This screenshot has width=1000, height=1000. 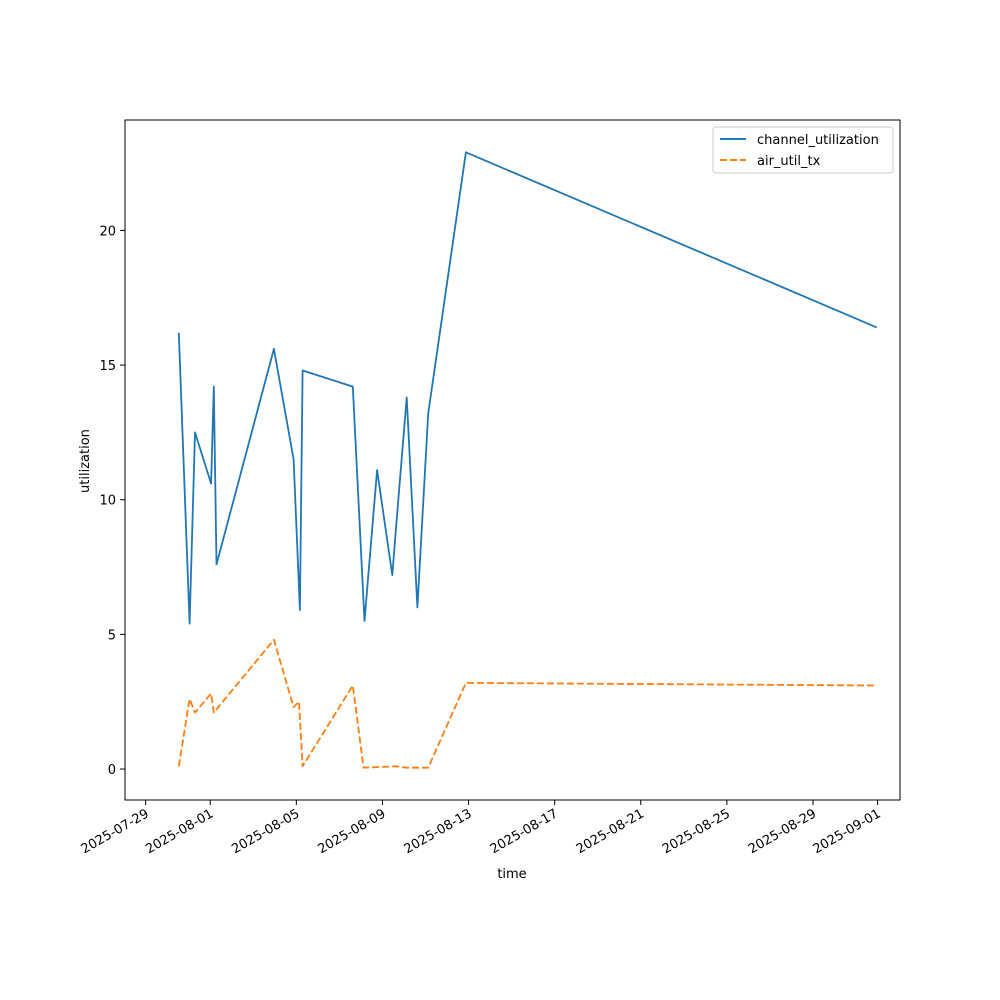 What do you see at coordinates (107, 231) in the screenshot?
I see `y-tick-label: 20` at bounding box center [107, 231].